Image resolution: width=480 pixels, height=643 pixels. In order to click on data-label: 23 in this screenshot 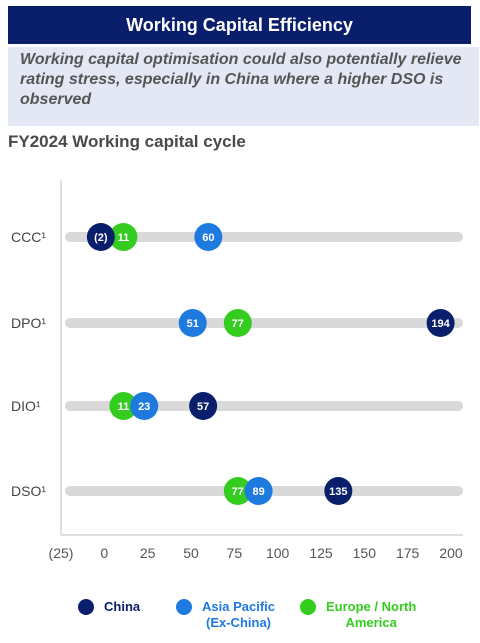, I will do `click(144, 407)`.